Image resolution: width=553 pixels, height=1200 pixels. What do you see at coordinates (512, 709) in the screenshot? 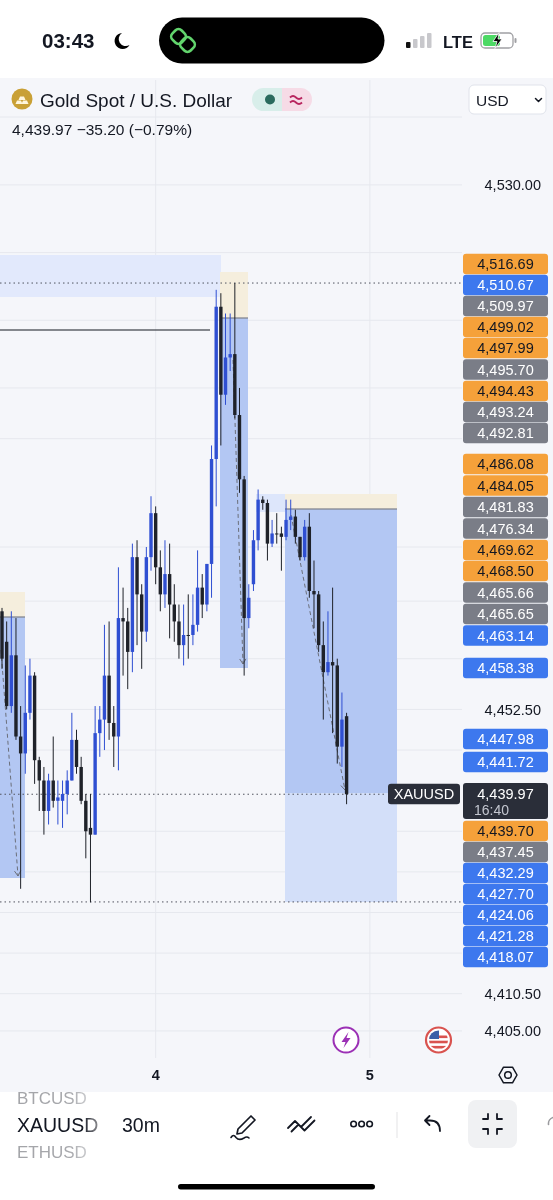
I see `y-tick-label: 4,452.50` at bounding box center [512, 709].